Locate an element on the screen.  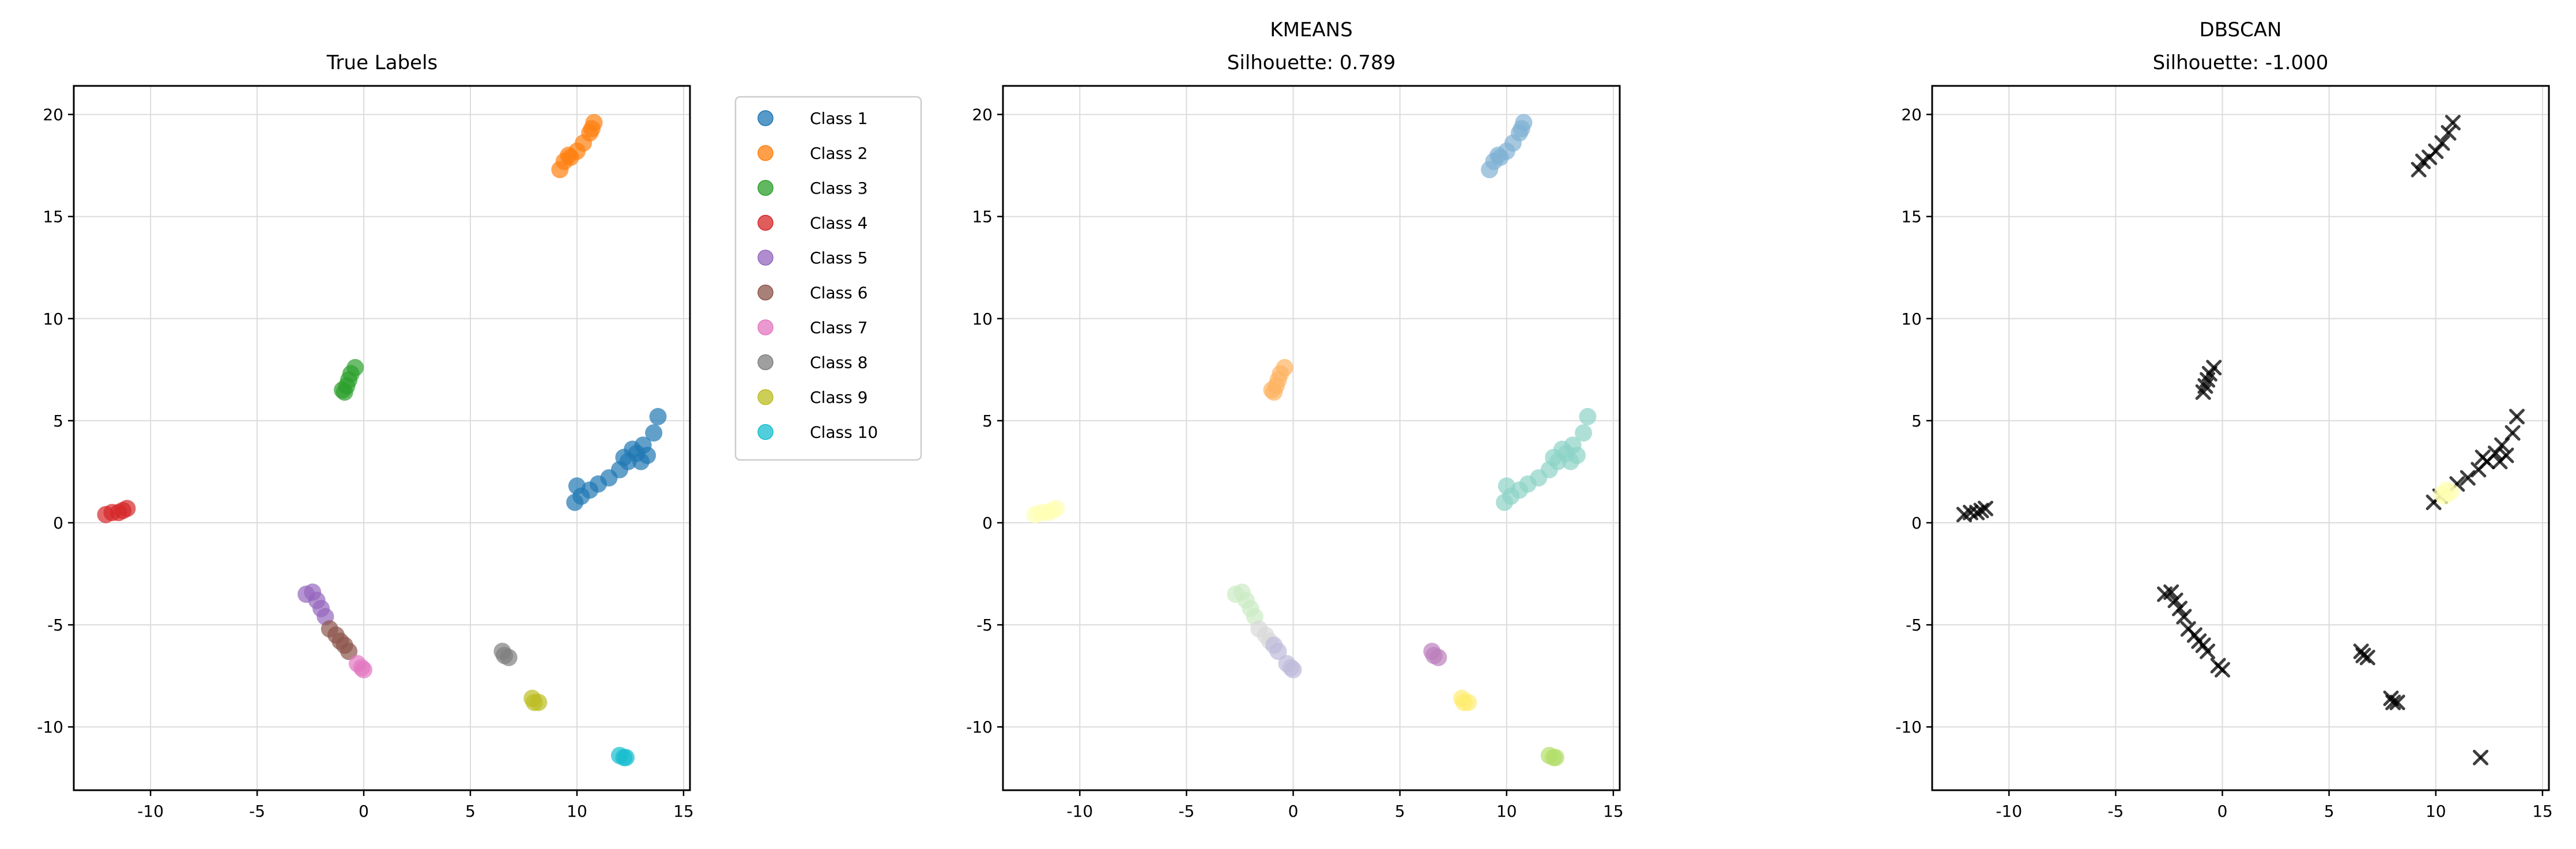
legend-label: Class 1 is located at coordinates (839, 118).